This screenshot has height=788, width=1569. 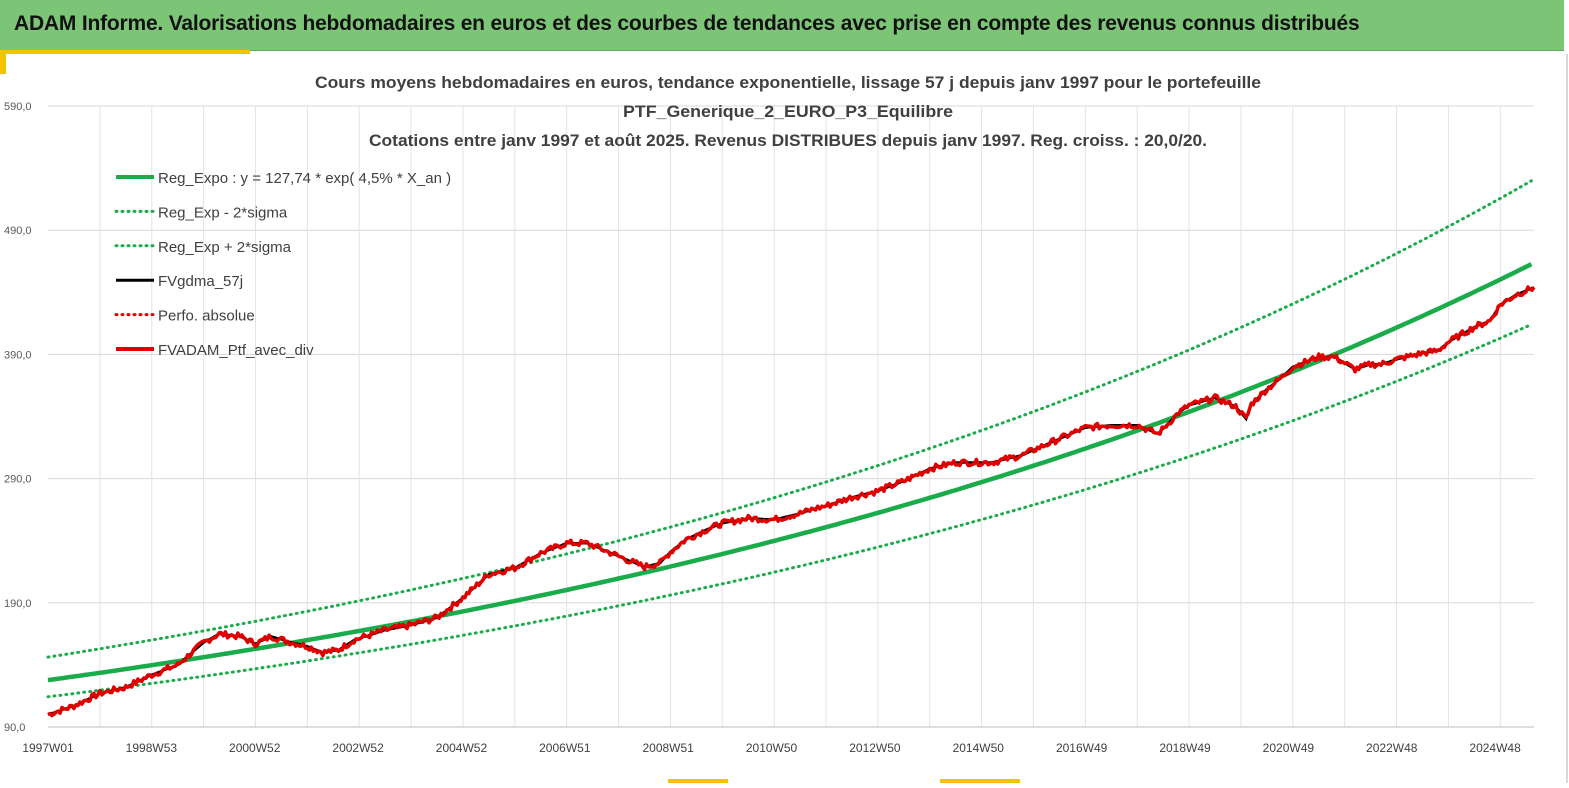 What do you see at coordinates (48, 748) in the screenshot?
I see `x-tick-label: 1997W01` at bounding box center [48, 748].